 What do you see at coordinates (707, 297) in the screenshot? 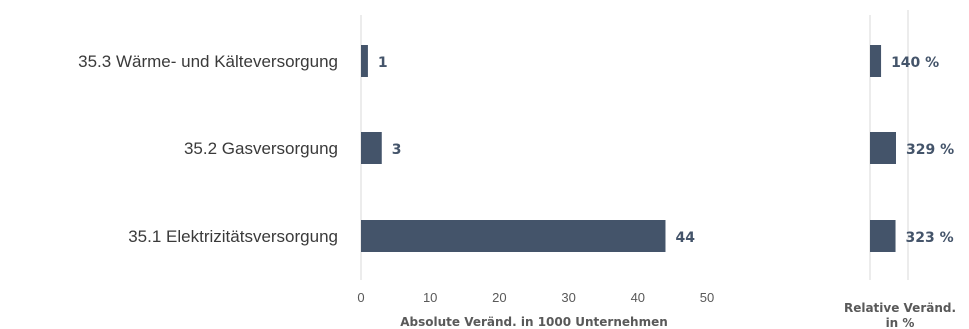
I see `x-tick-label-50: 50` at bounding box center [707, 297].